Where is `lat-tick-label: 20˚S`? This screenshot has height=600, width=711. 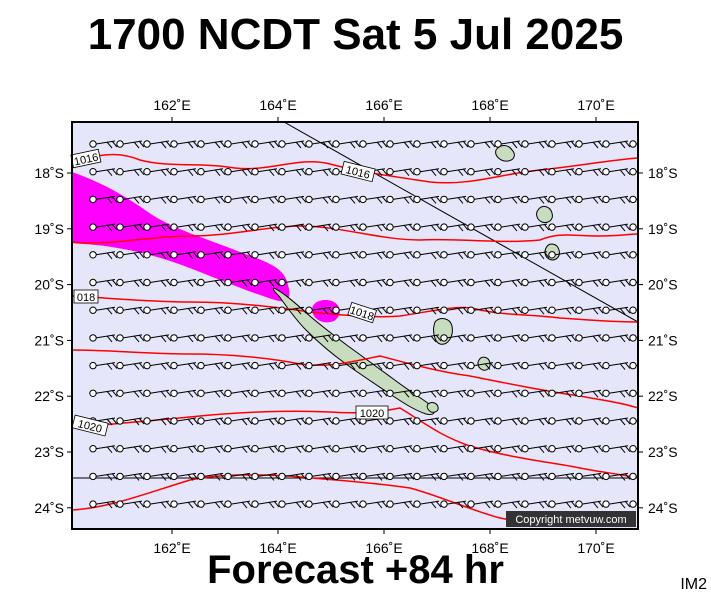 lat-tick-label: 20˚S is located at coordinates (663, 285).